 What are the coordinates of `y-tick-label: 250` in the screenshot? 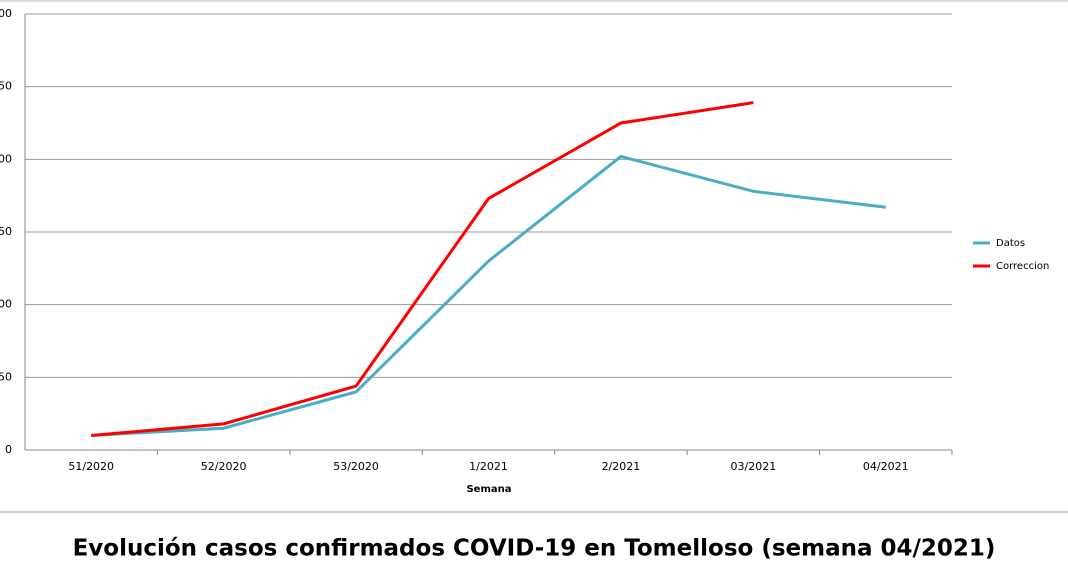 It's located at (6, 86).